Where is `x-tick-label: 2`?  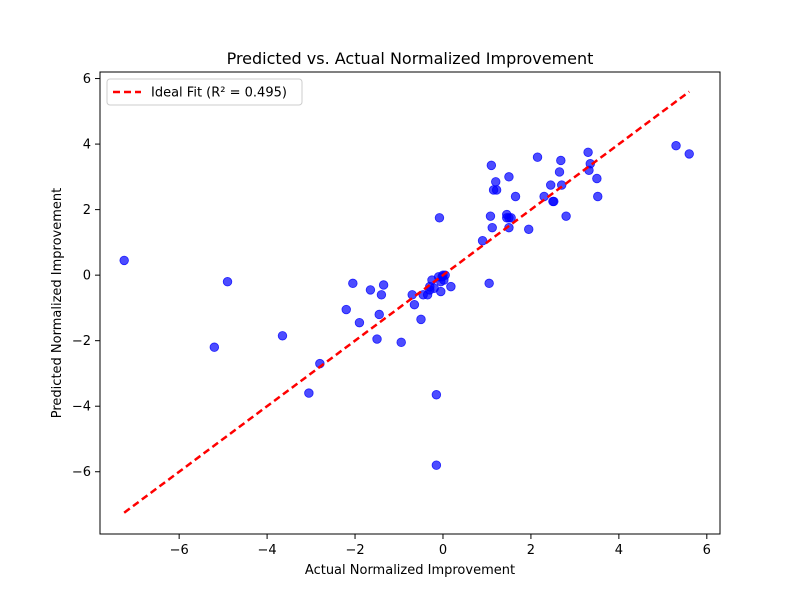
x-tick-label: 2 is located at coordinates (531, 550).